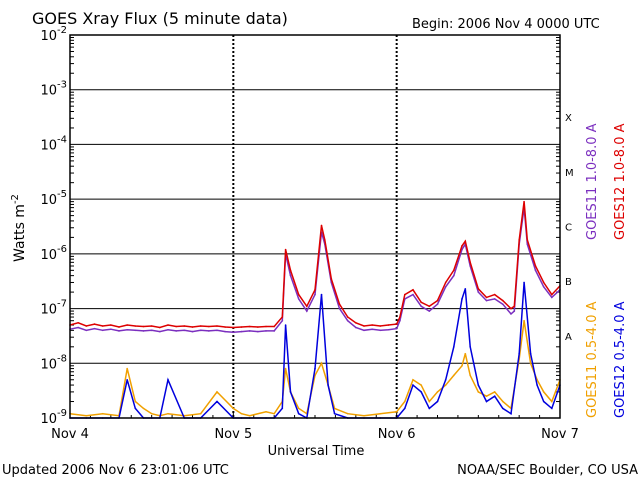  What do you see at coordinates (620, 359) in the screenshot?
I see `legend-entry: GOES12 0.5-4.0 A` at bounding box center [620, 359].